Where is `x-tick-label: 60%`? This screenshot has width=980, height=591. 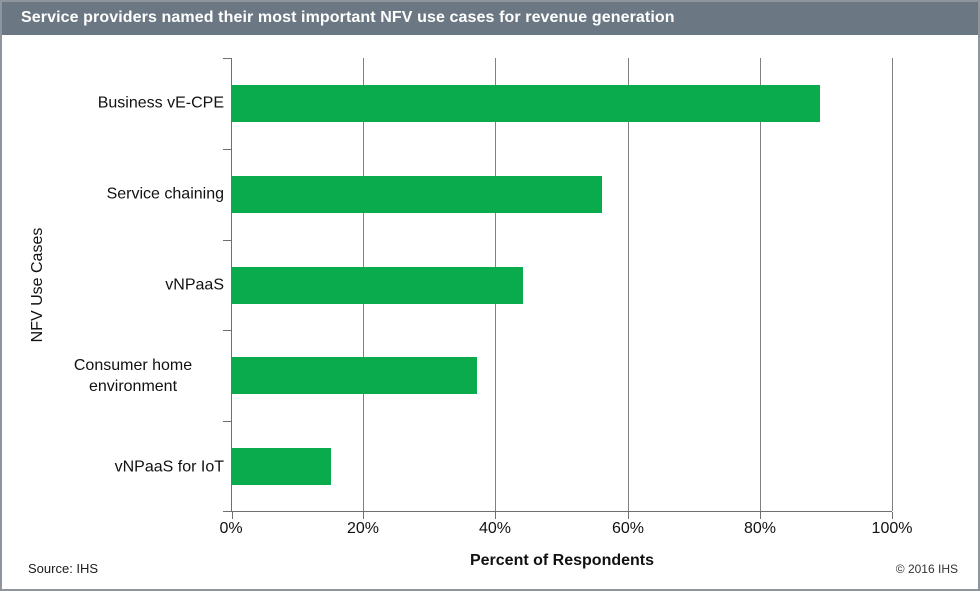
x-tick-label: 60% is located at coordinates (628, 528).